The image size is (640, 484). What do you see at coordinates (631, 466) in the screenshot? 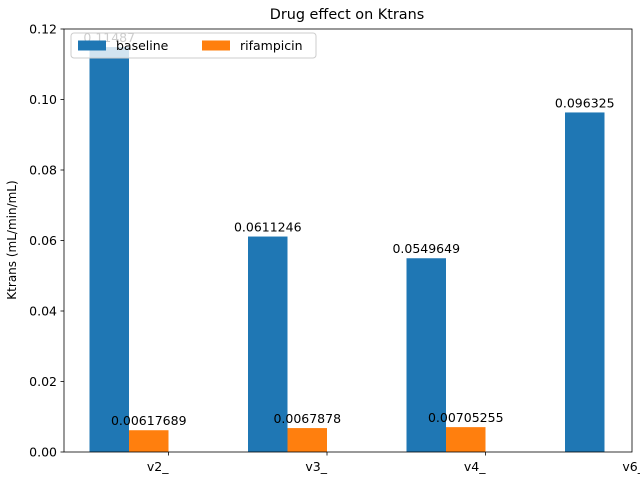
I see `x-tick-label: v6_` at bounding box center [631, 466].